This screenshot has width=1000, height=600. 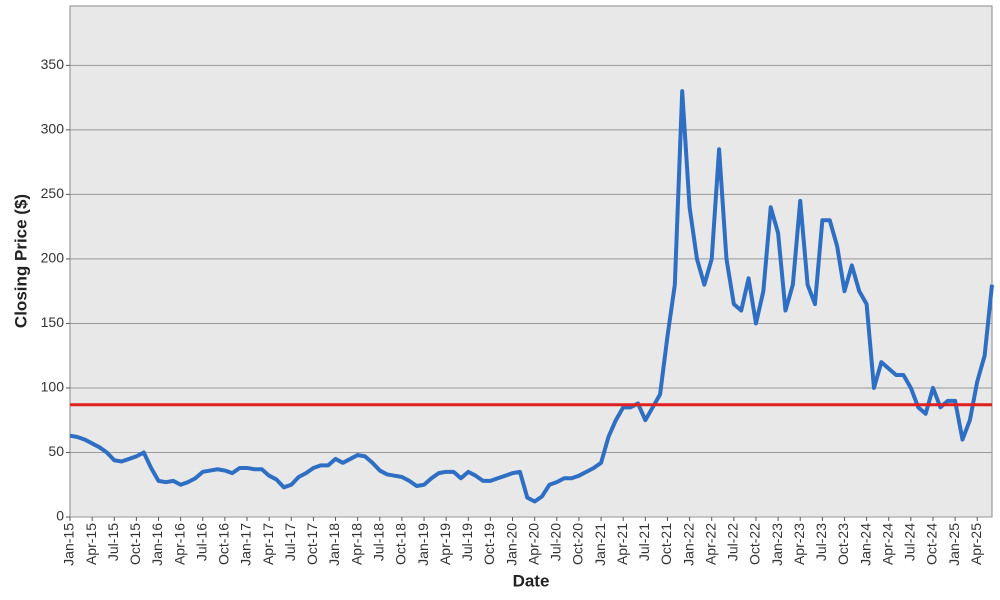 I want to click on x-tick-label: Jan-22, so click(x=688, y=544).